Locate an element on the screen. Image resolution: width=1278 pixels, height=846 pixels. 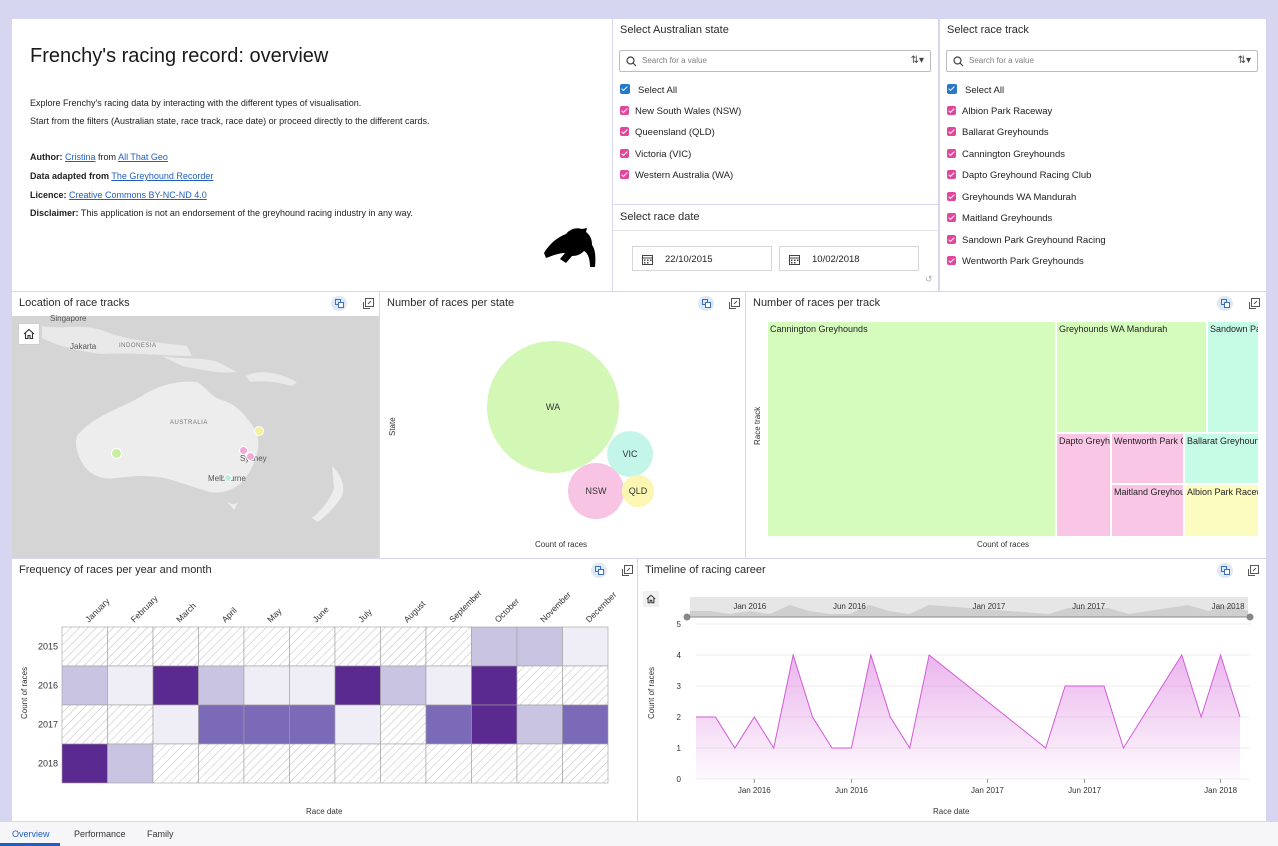
author-link: Cristina is located at coordinates (80, 157).